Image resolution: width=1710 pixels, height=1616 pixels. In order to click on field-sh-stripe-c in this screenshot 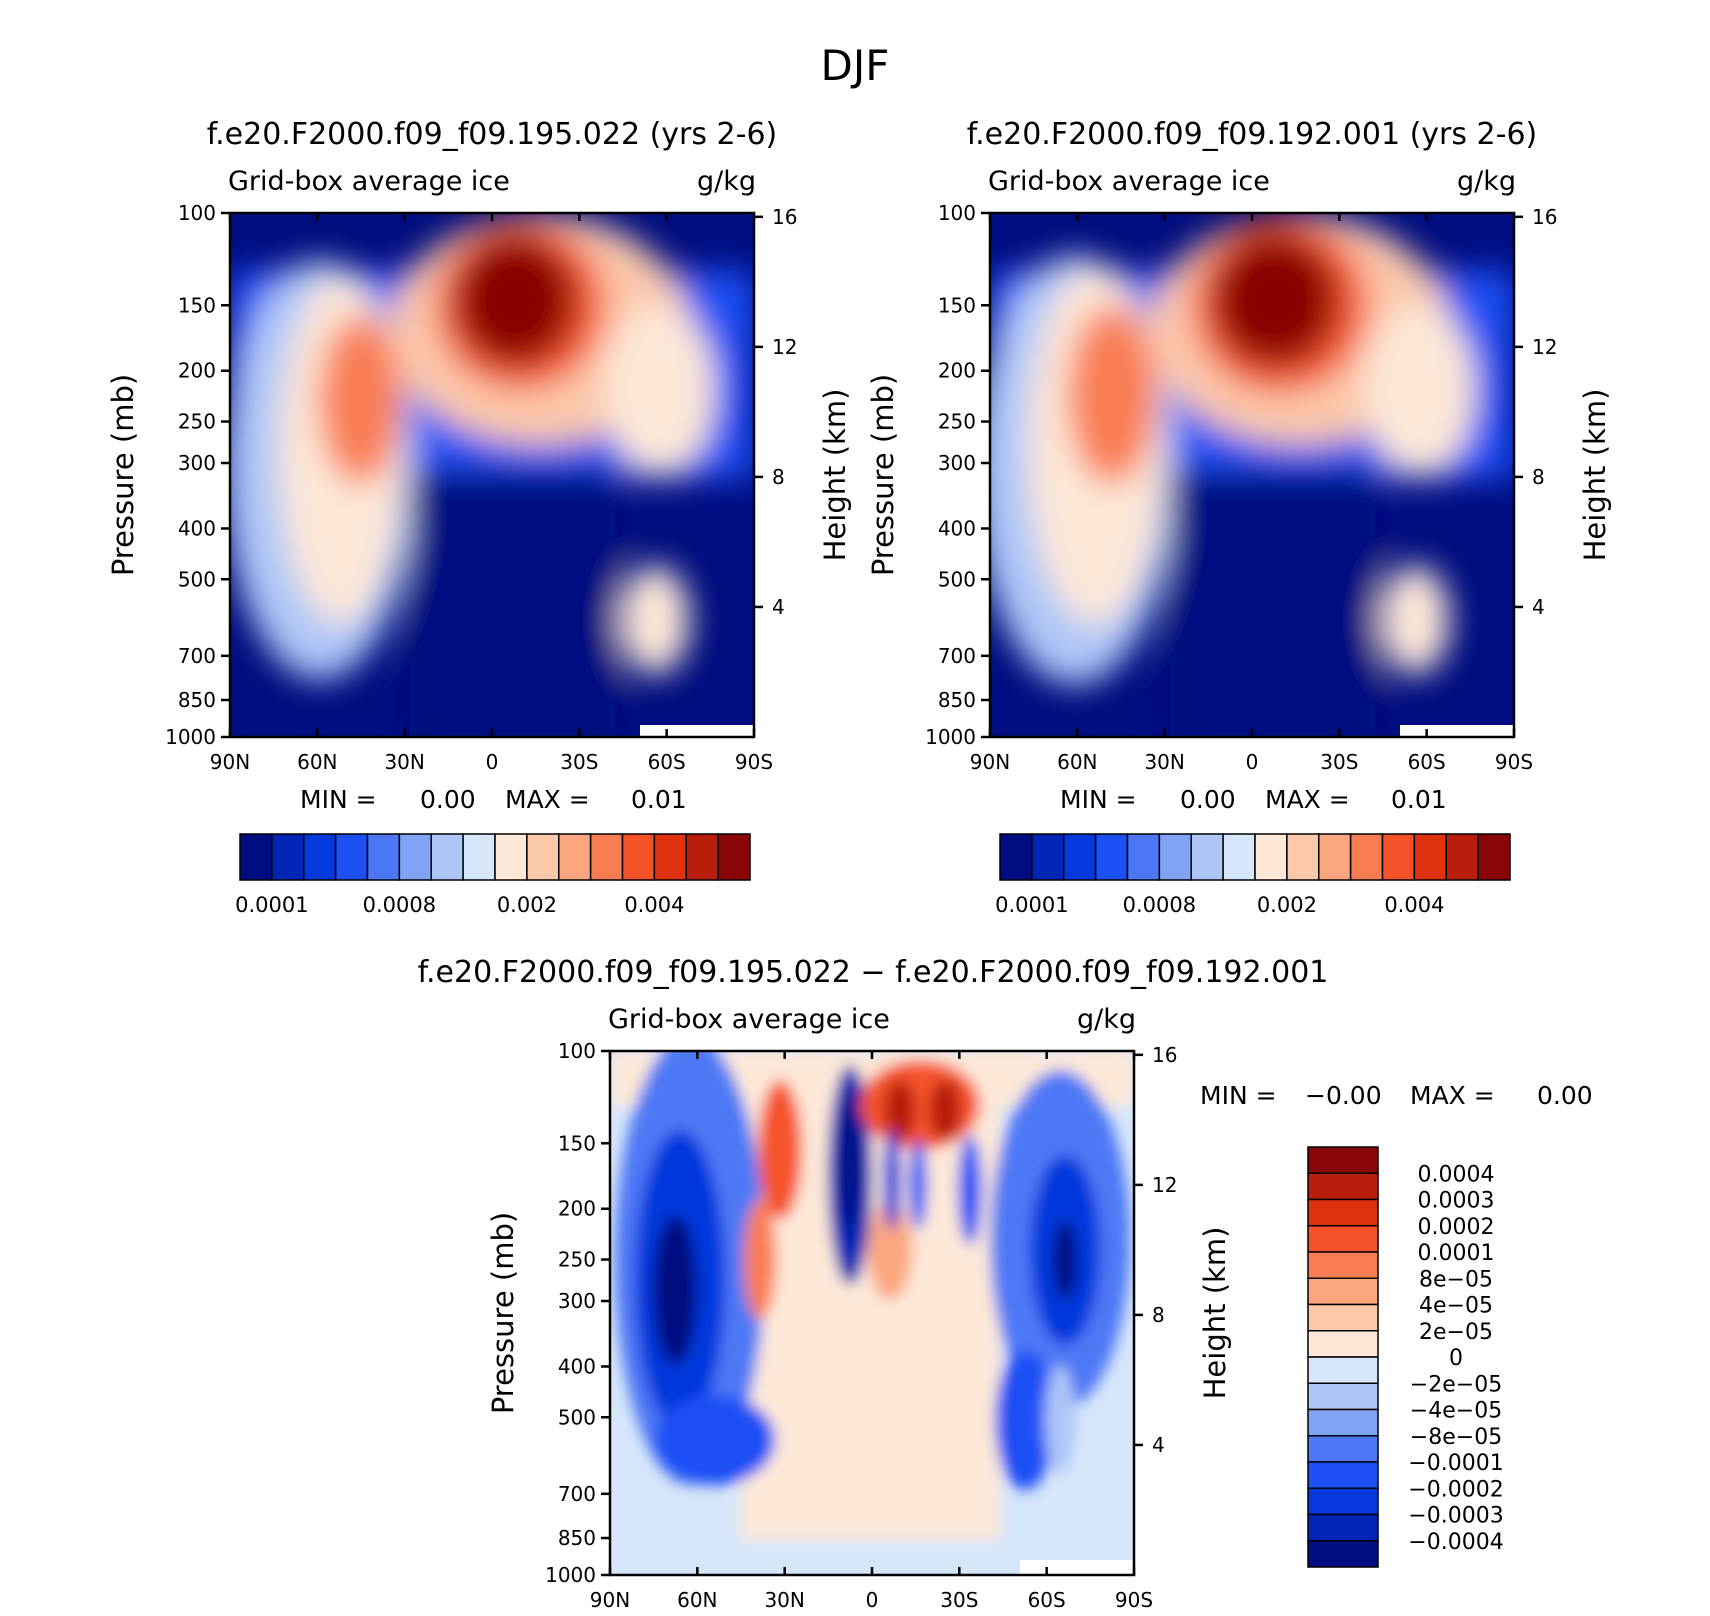, I will do `click(970, 1190)`.